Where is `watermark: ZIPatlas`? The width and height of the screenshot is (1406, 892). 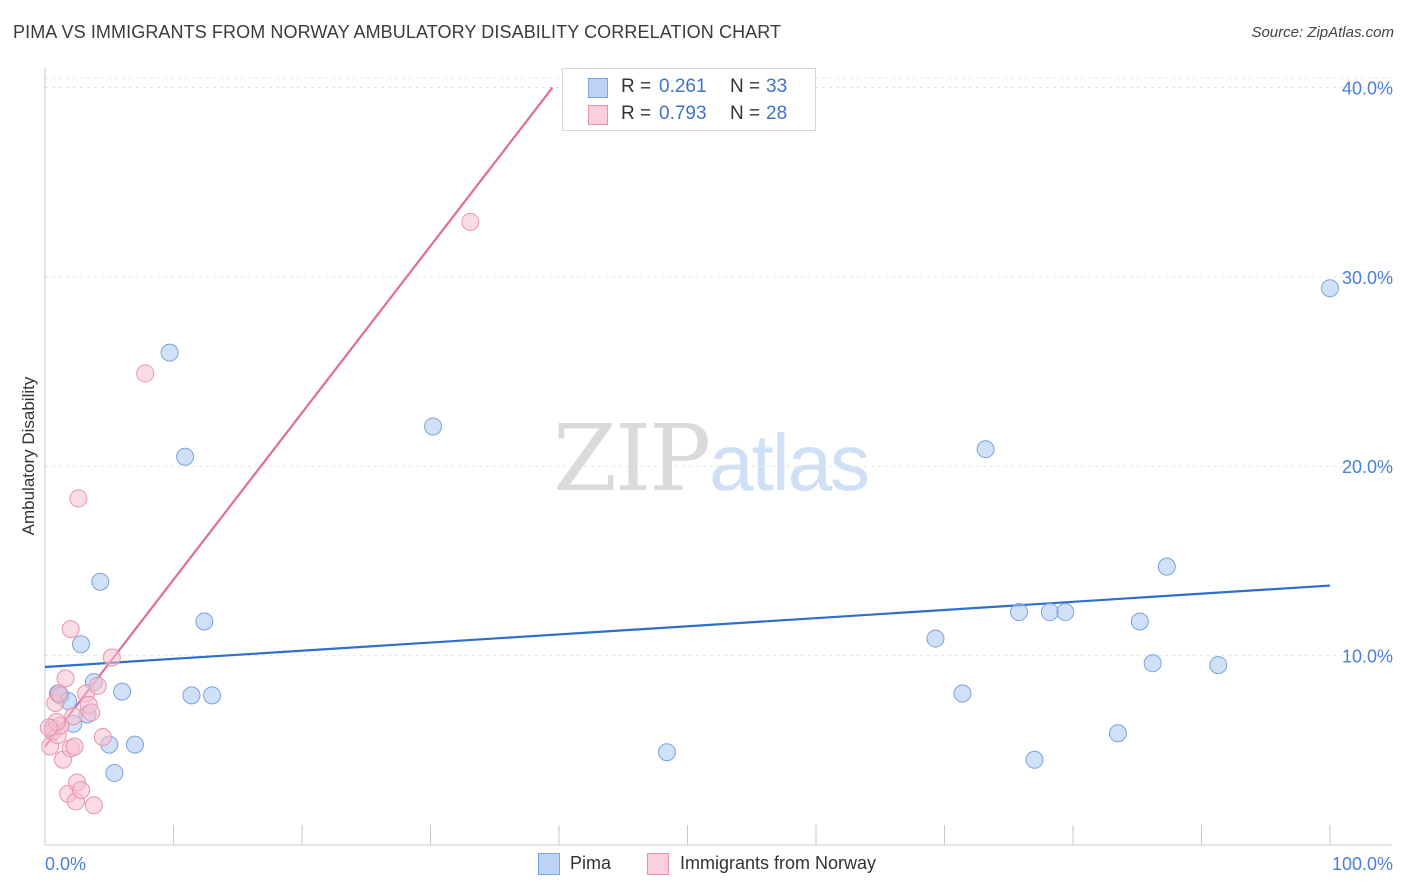 watermark: ZIPatlas is located at coordinates (711, 458).